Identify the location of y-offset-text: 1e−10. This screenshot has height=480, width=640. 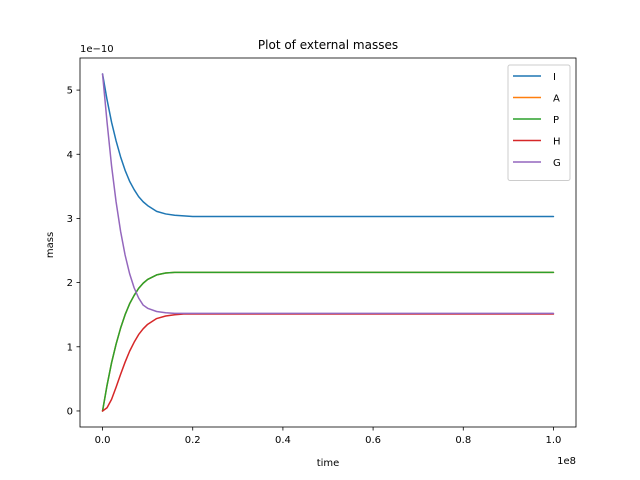
(97, 49).